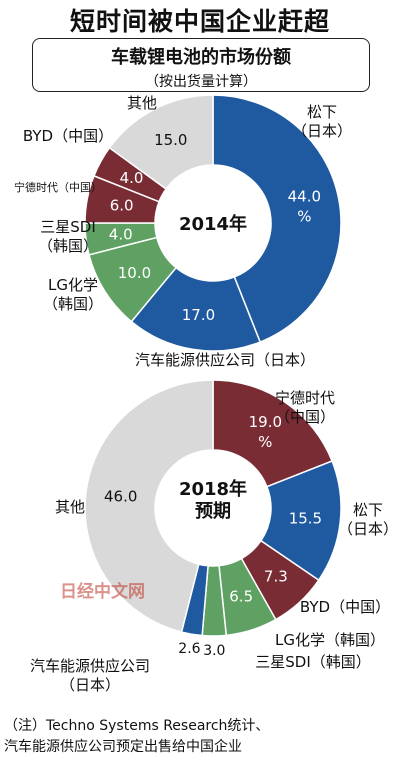  Describe the element at coordinates (137, 726) in the screenshot. I see `footnote-line-1: （注）Techno Systems Research统计、` at that location.